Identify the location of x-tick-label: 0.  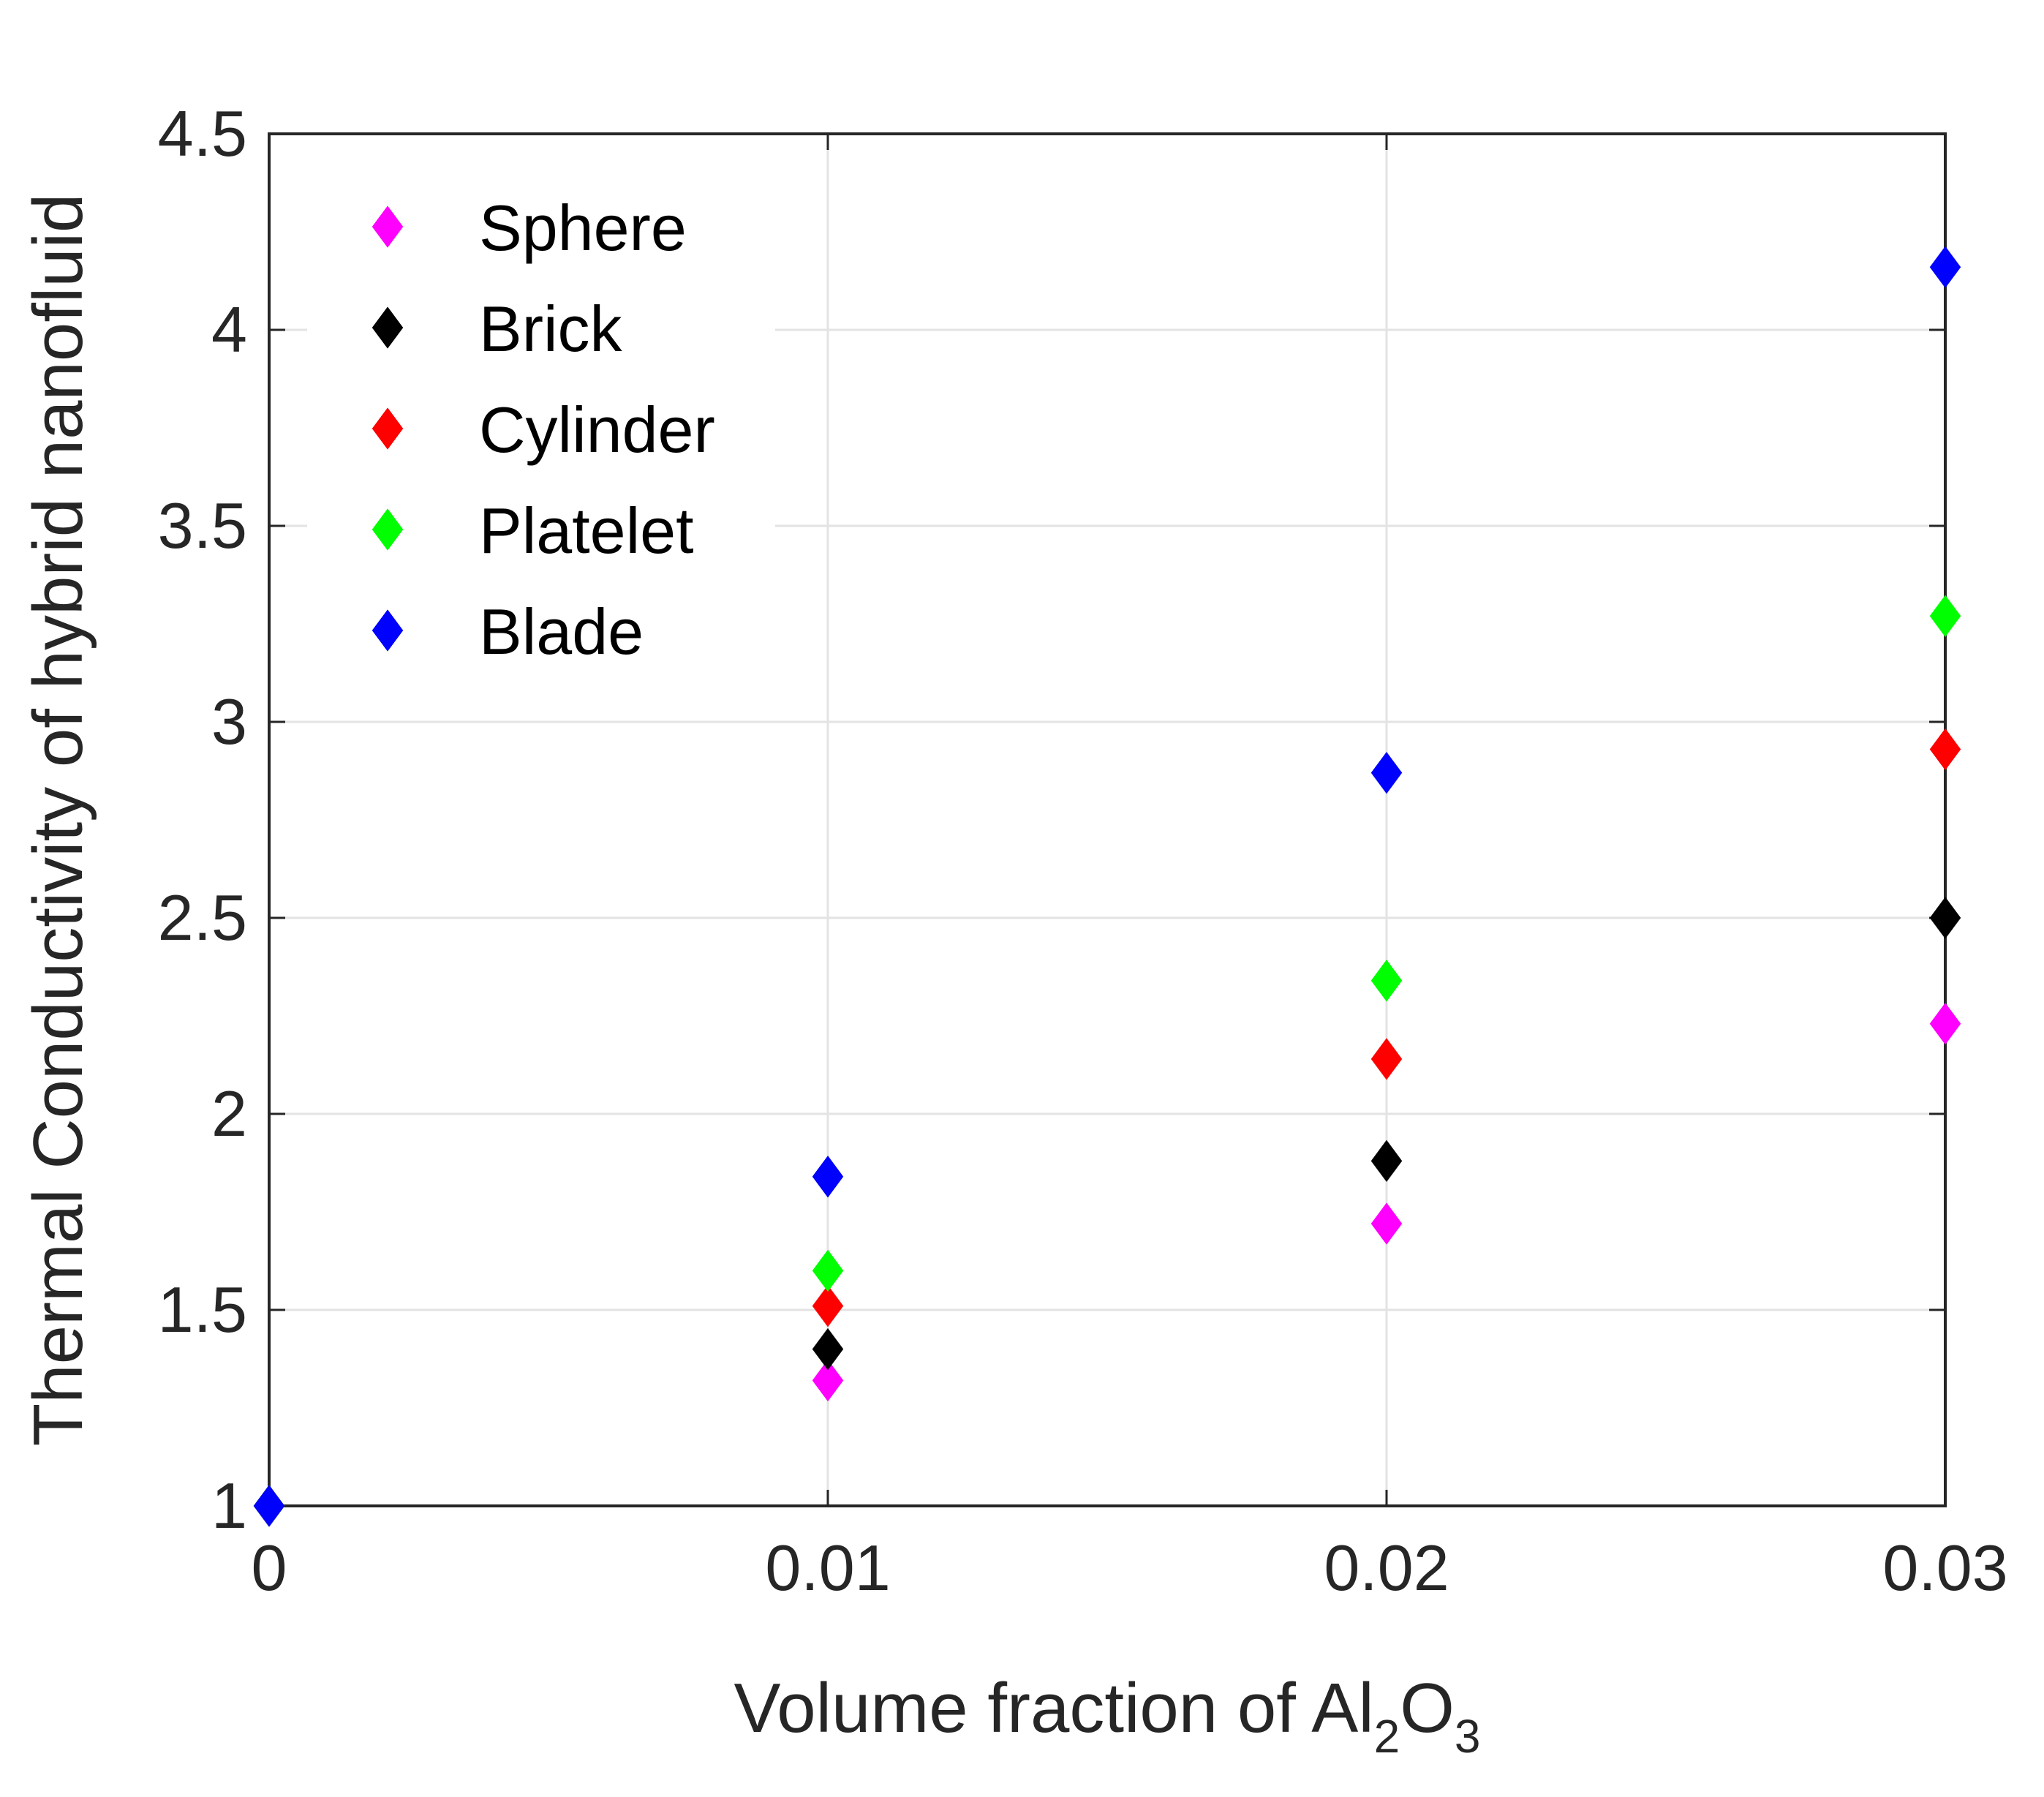
(269, 1568).